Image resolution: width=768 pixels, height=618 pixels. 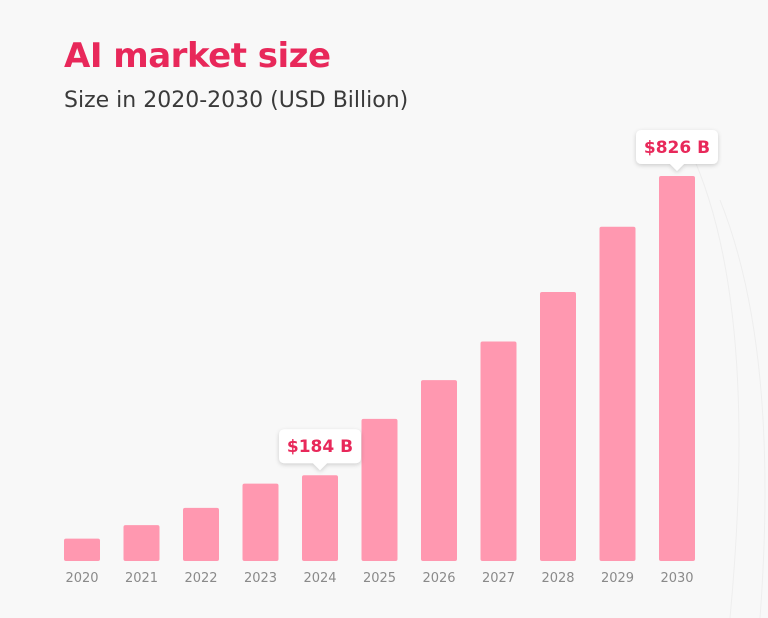 I want to click on chart-title: AI market size, so click(x=197, y=56).